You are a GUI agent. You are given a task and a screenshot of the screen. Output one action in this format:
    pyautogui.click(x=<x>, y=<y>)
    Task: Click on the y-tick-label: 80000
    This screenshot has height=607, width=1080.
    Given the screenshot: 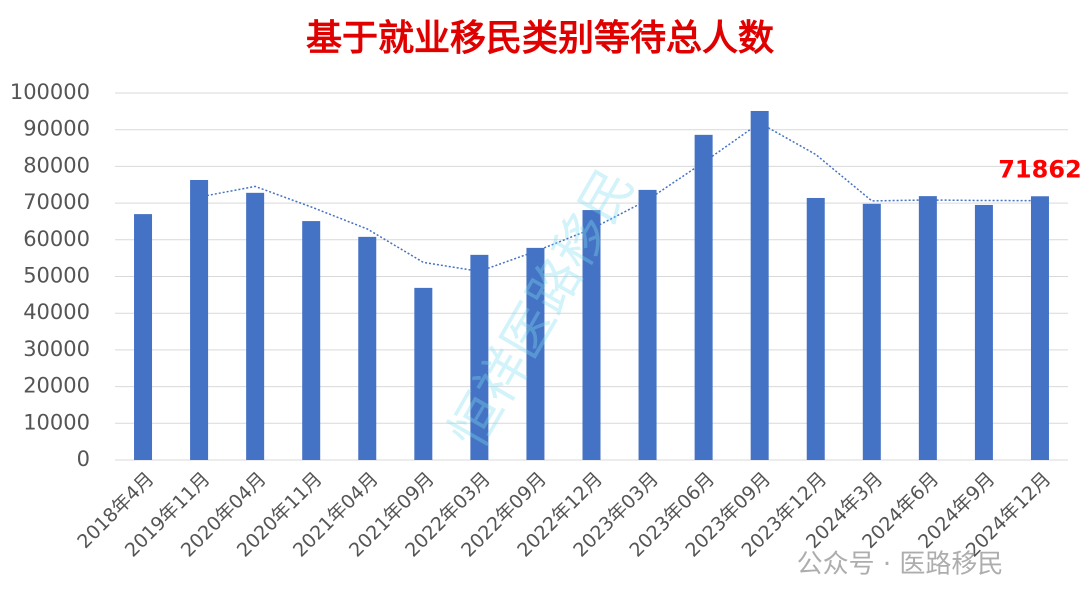 What is the action you would take?
    pyautogui.click(x=56, y=165)
    